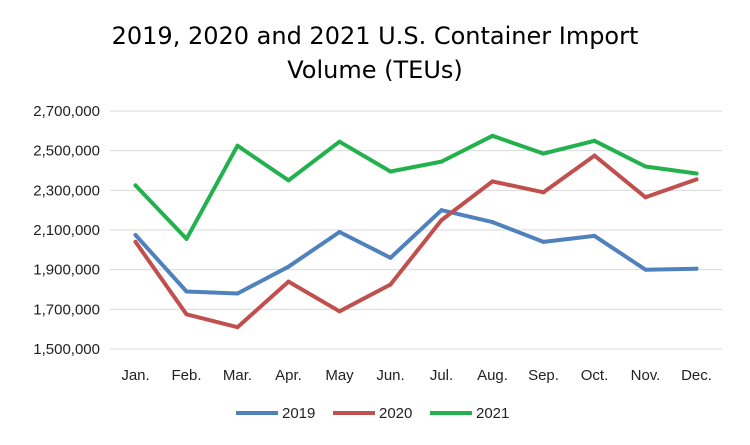 The image size is (750, 445). What do you see at coordinates (66, 190) in the screenshot?
I see `y-tick-label: 2,300,000` at bounding box center [66, 190].